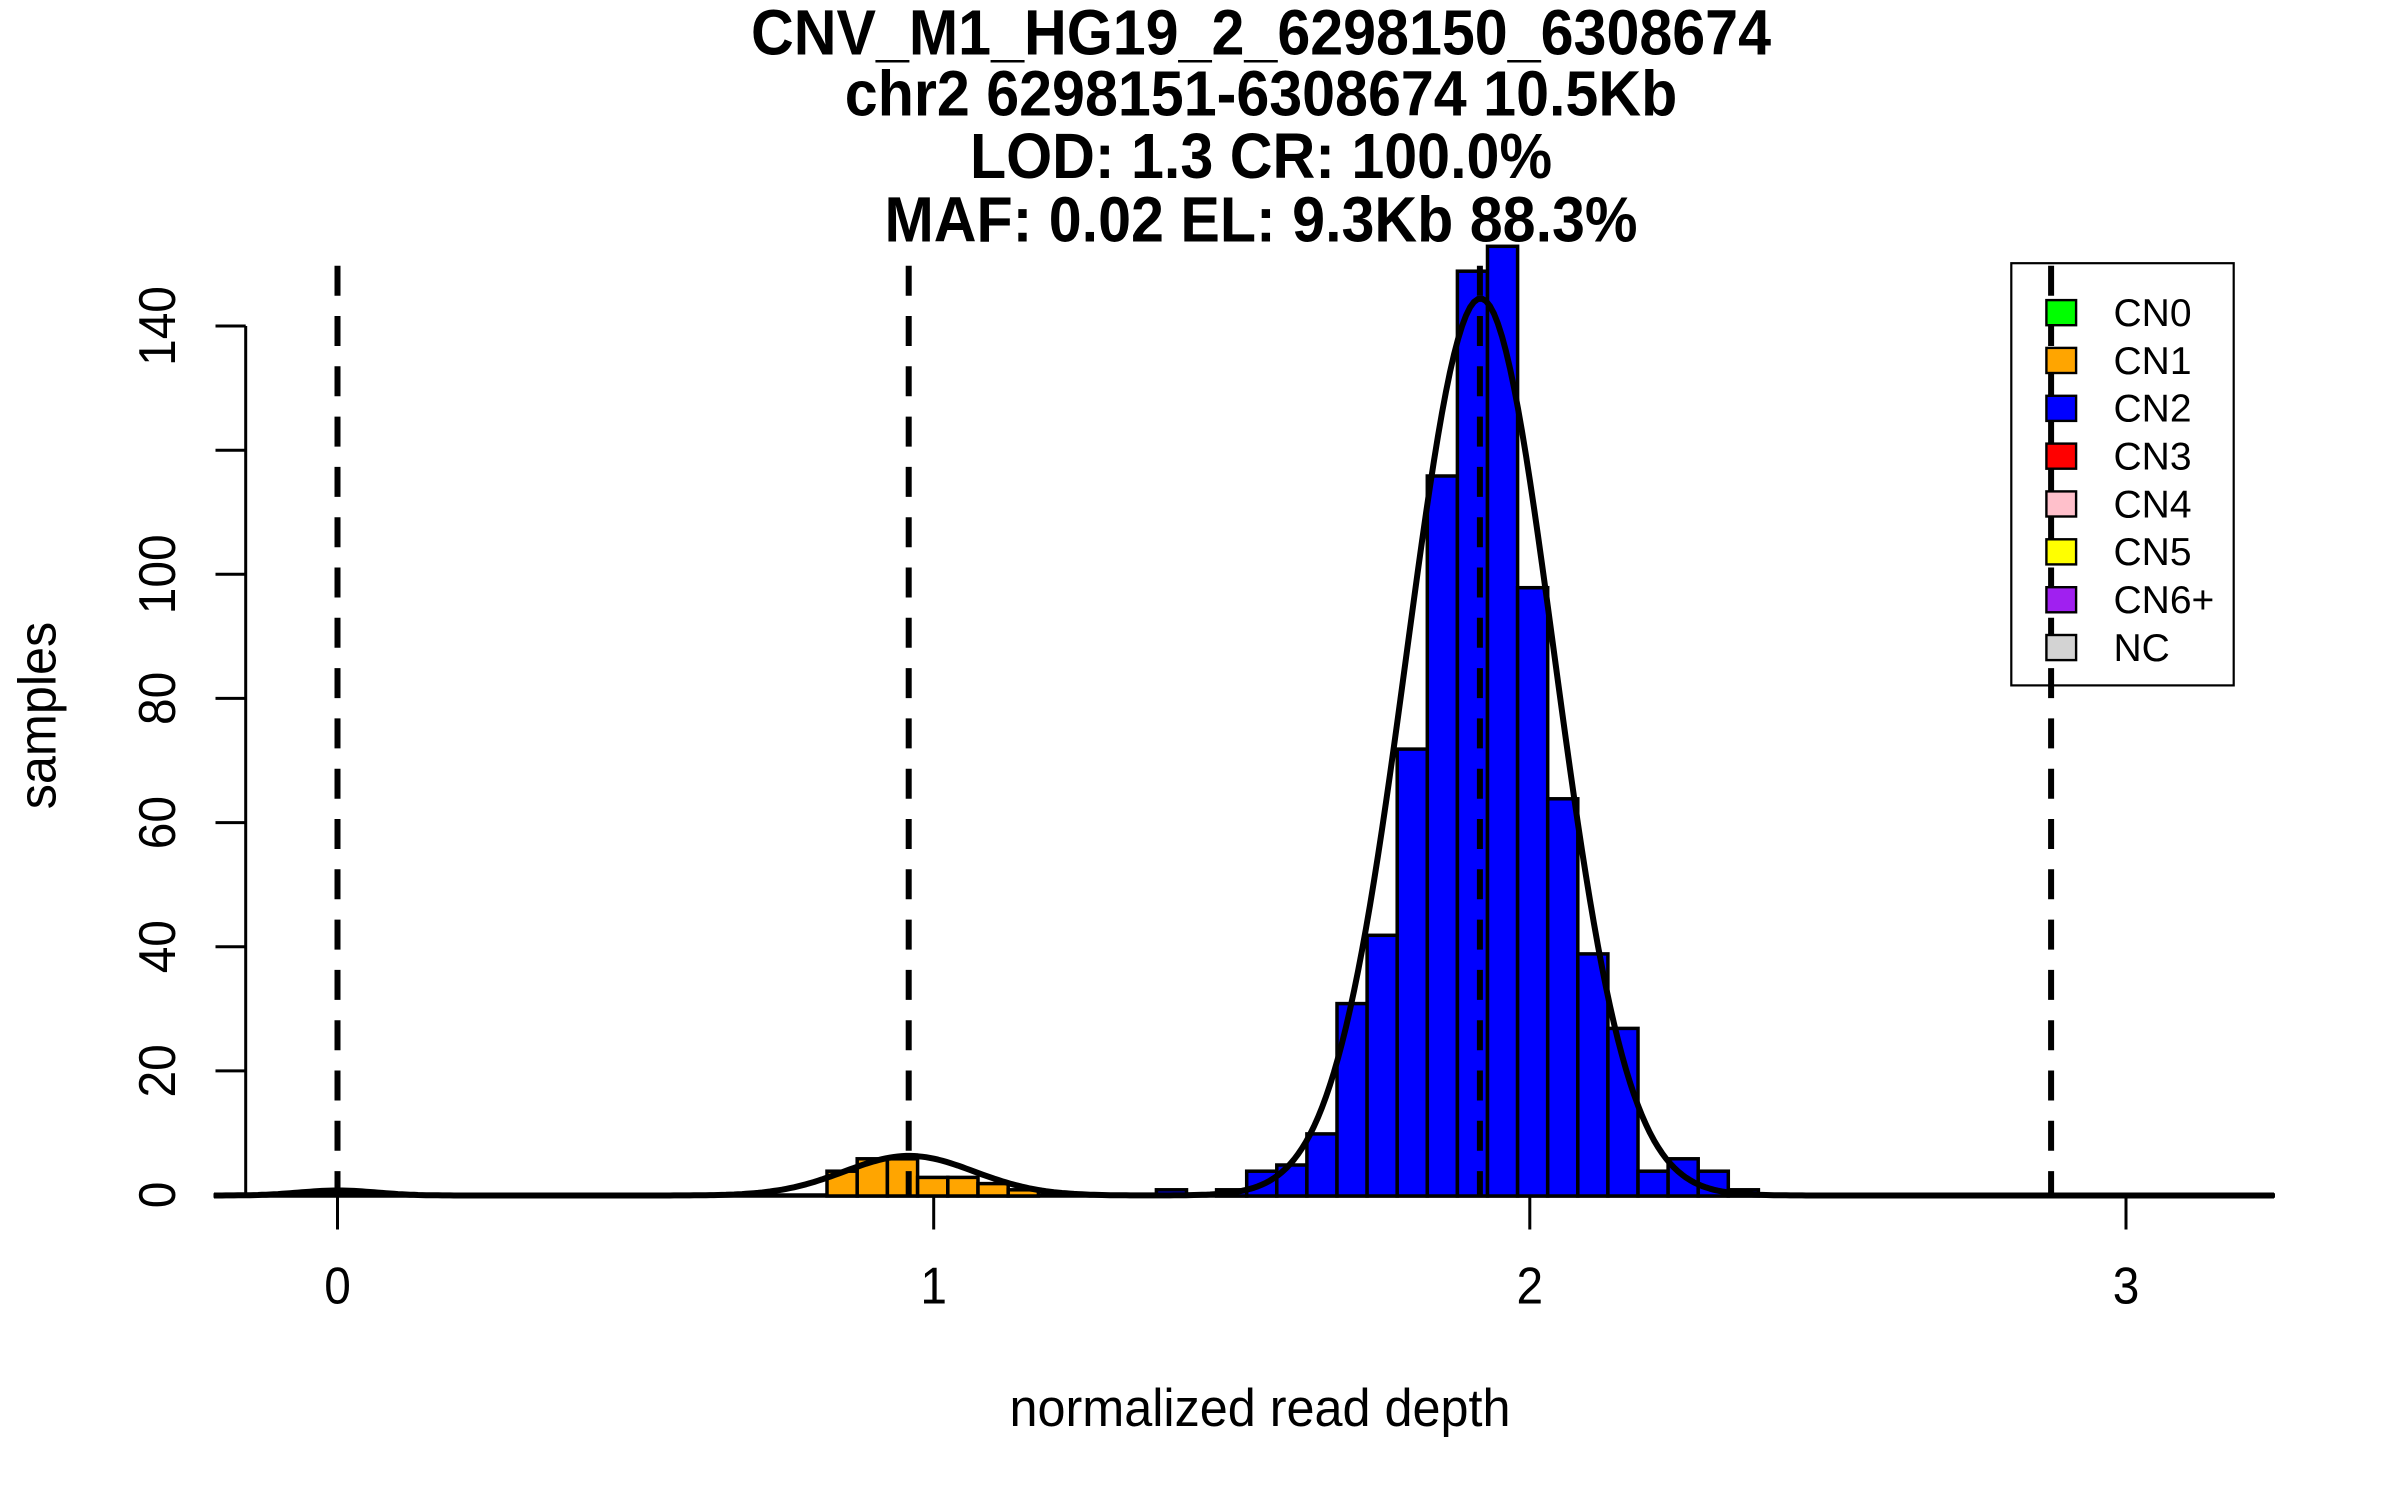 The width and height of the screenshot is (2400, 1505). Describe the element at coordinates (2153, 552) in the screenshot. I see `svg-text: CN5` at that location.